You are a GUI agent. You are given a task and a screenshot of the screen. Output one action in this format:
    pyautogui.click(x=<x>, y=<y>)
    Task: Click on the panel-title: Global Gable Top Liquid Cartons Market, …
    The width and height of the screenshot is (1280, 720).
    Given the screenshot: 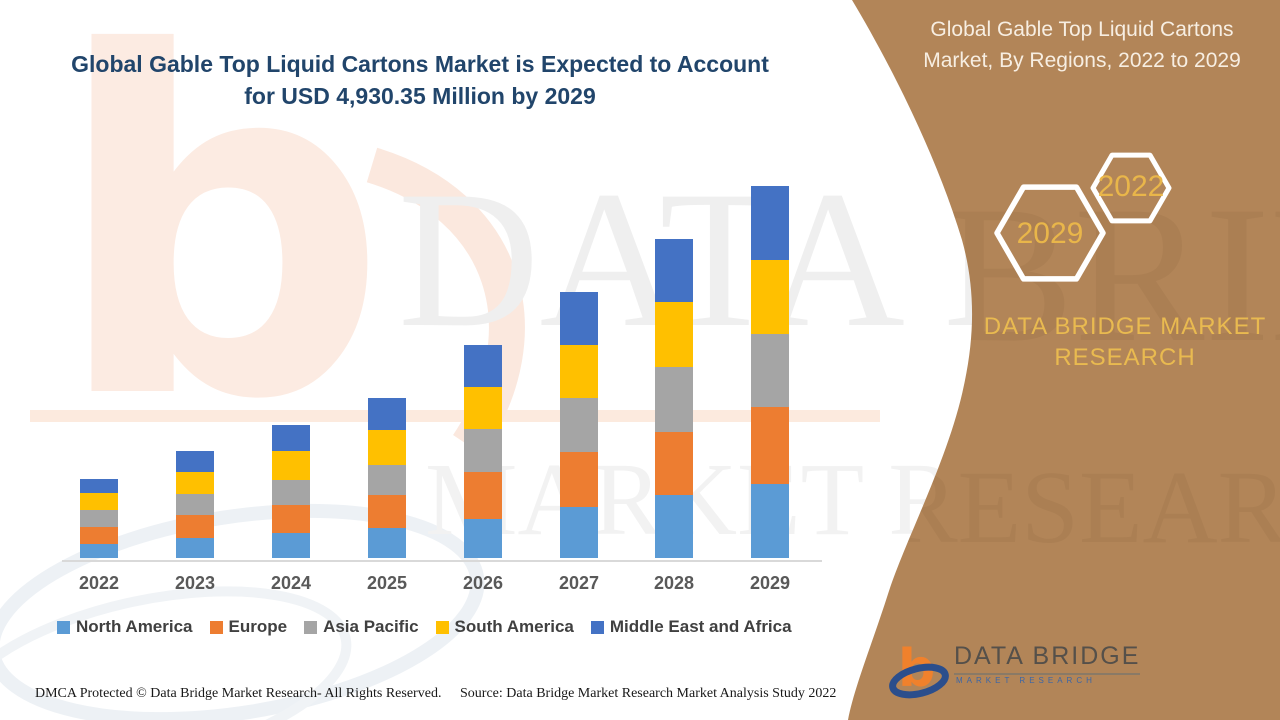 What is the action you would take?
    pyautogui.click(x=1082, y=45)
    